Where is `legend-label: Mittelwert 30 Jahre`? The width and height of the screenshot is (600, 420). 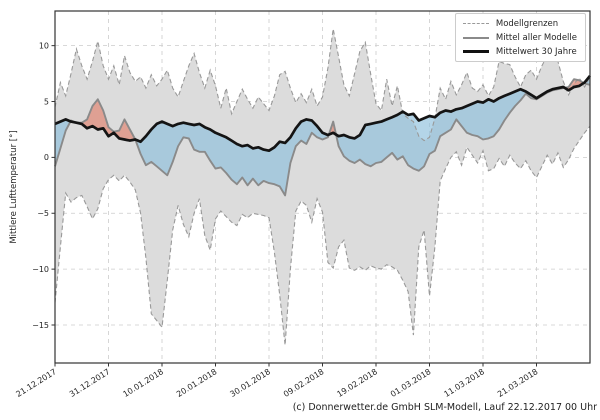 legend-label: Mittelwert 30 Jahre is located at coordinates (536, 51).